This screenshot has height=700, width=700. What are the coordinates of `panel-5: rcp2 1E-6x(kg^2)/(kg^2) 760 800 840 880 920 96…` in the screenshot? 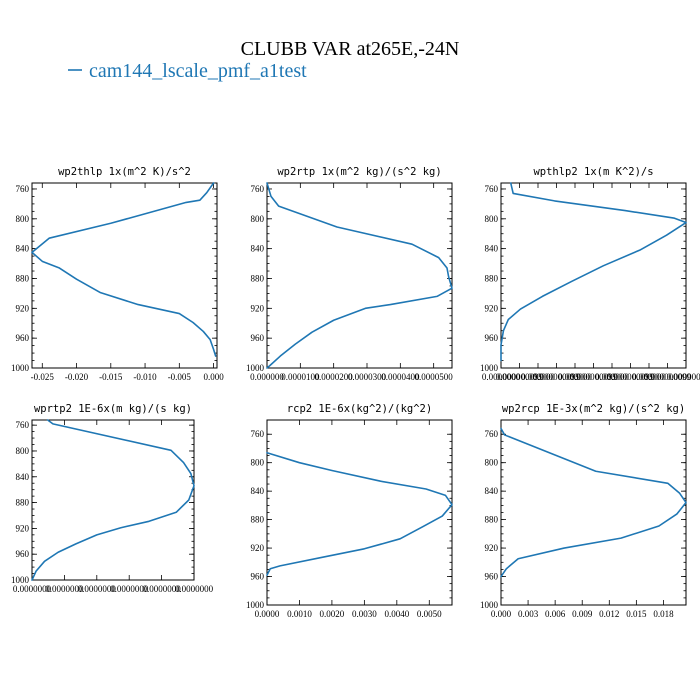 It's located at (349, 511).